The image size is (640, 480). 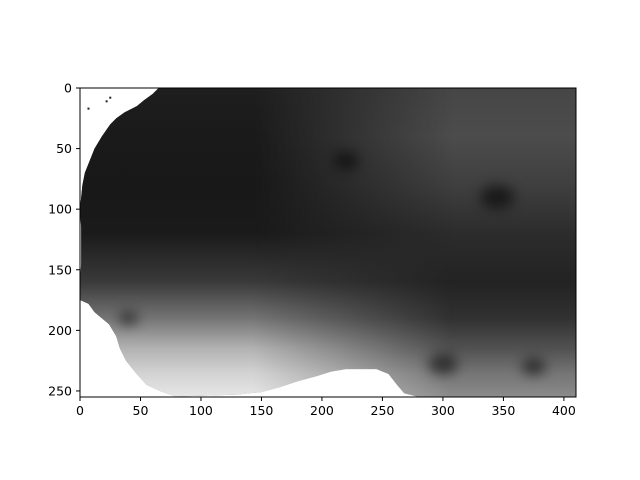 I want to click on y-tick-label: 100, so click(x=60, y=209).